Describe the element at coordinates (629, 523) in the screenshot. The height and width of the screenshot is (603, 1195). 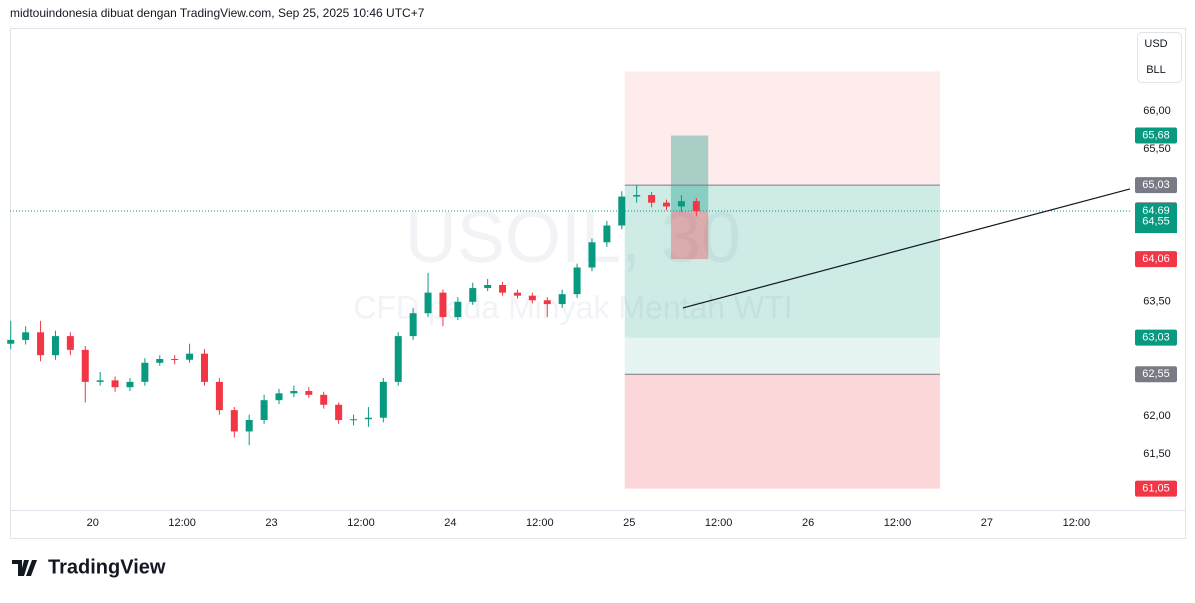
I see `x-tick-label: 25` at that location.